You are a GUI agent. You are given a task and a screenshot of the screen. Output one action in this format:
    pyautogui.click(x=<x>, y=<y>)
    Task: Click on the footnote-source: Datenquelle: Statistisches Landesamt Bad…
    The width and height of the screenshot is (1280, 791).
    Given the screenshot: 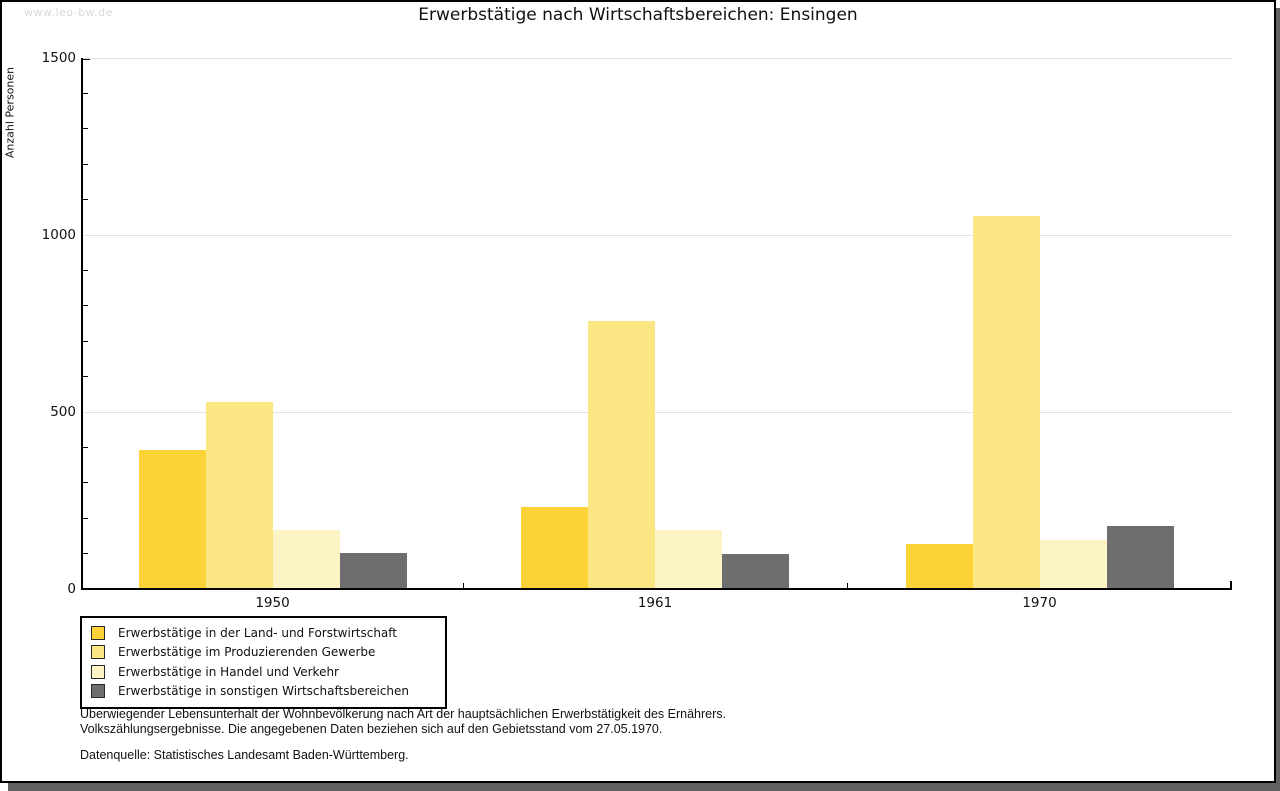 What is the action you would take?
    pyautogui.click(x=244, y=755)
    